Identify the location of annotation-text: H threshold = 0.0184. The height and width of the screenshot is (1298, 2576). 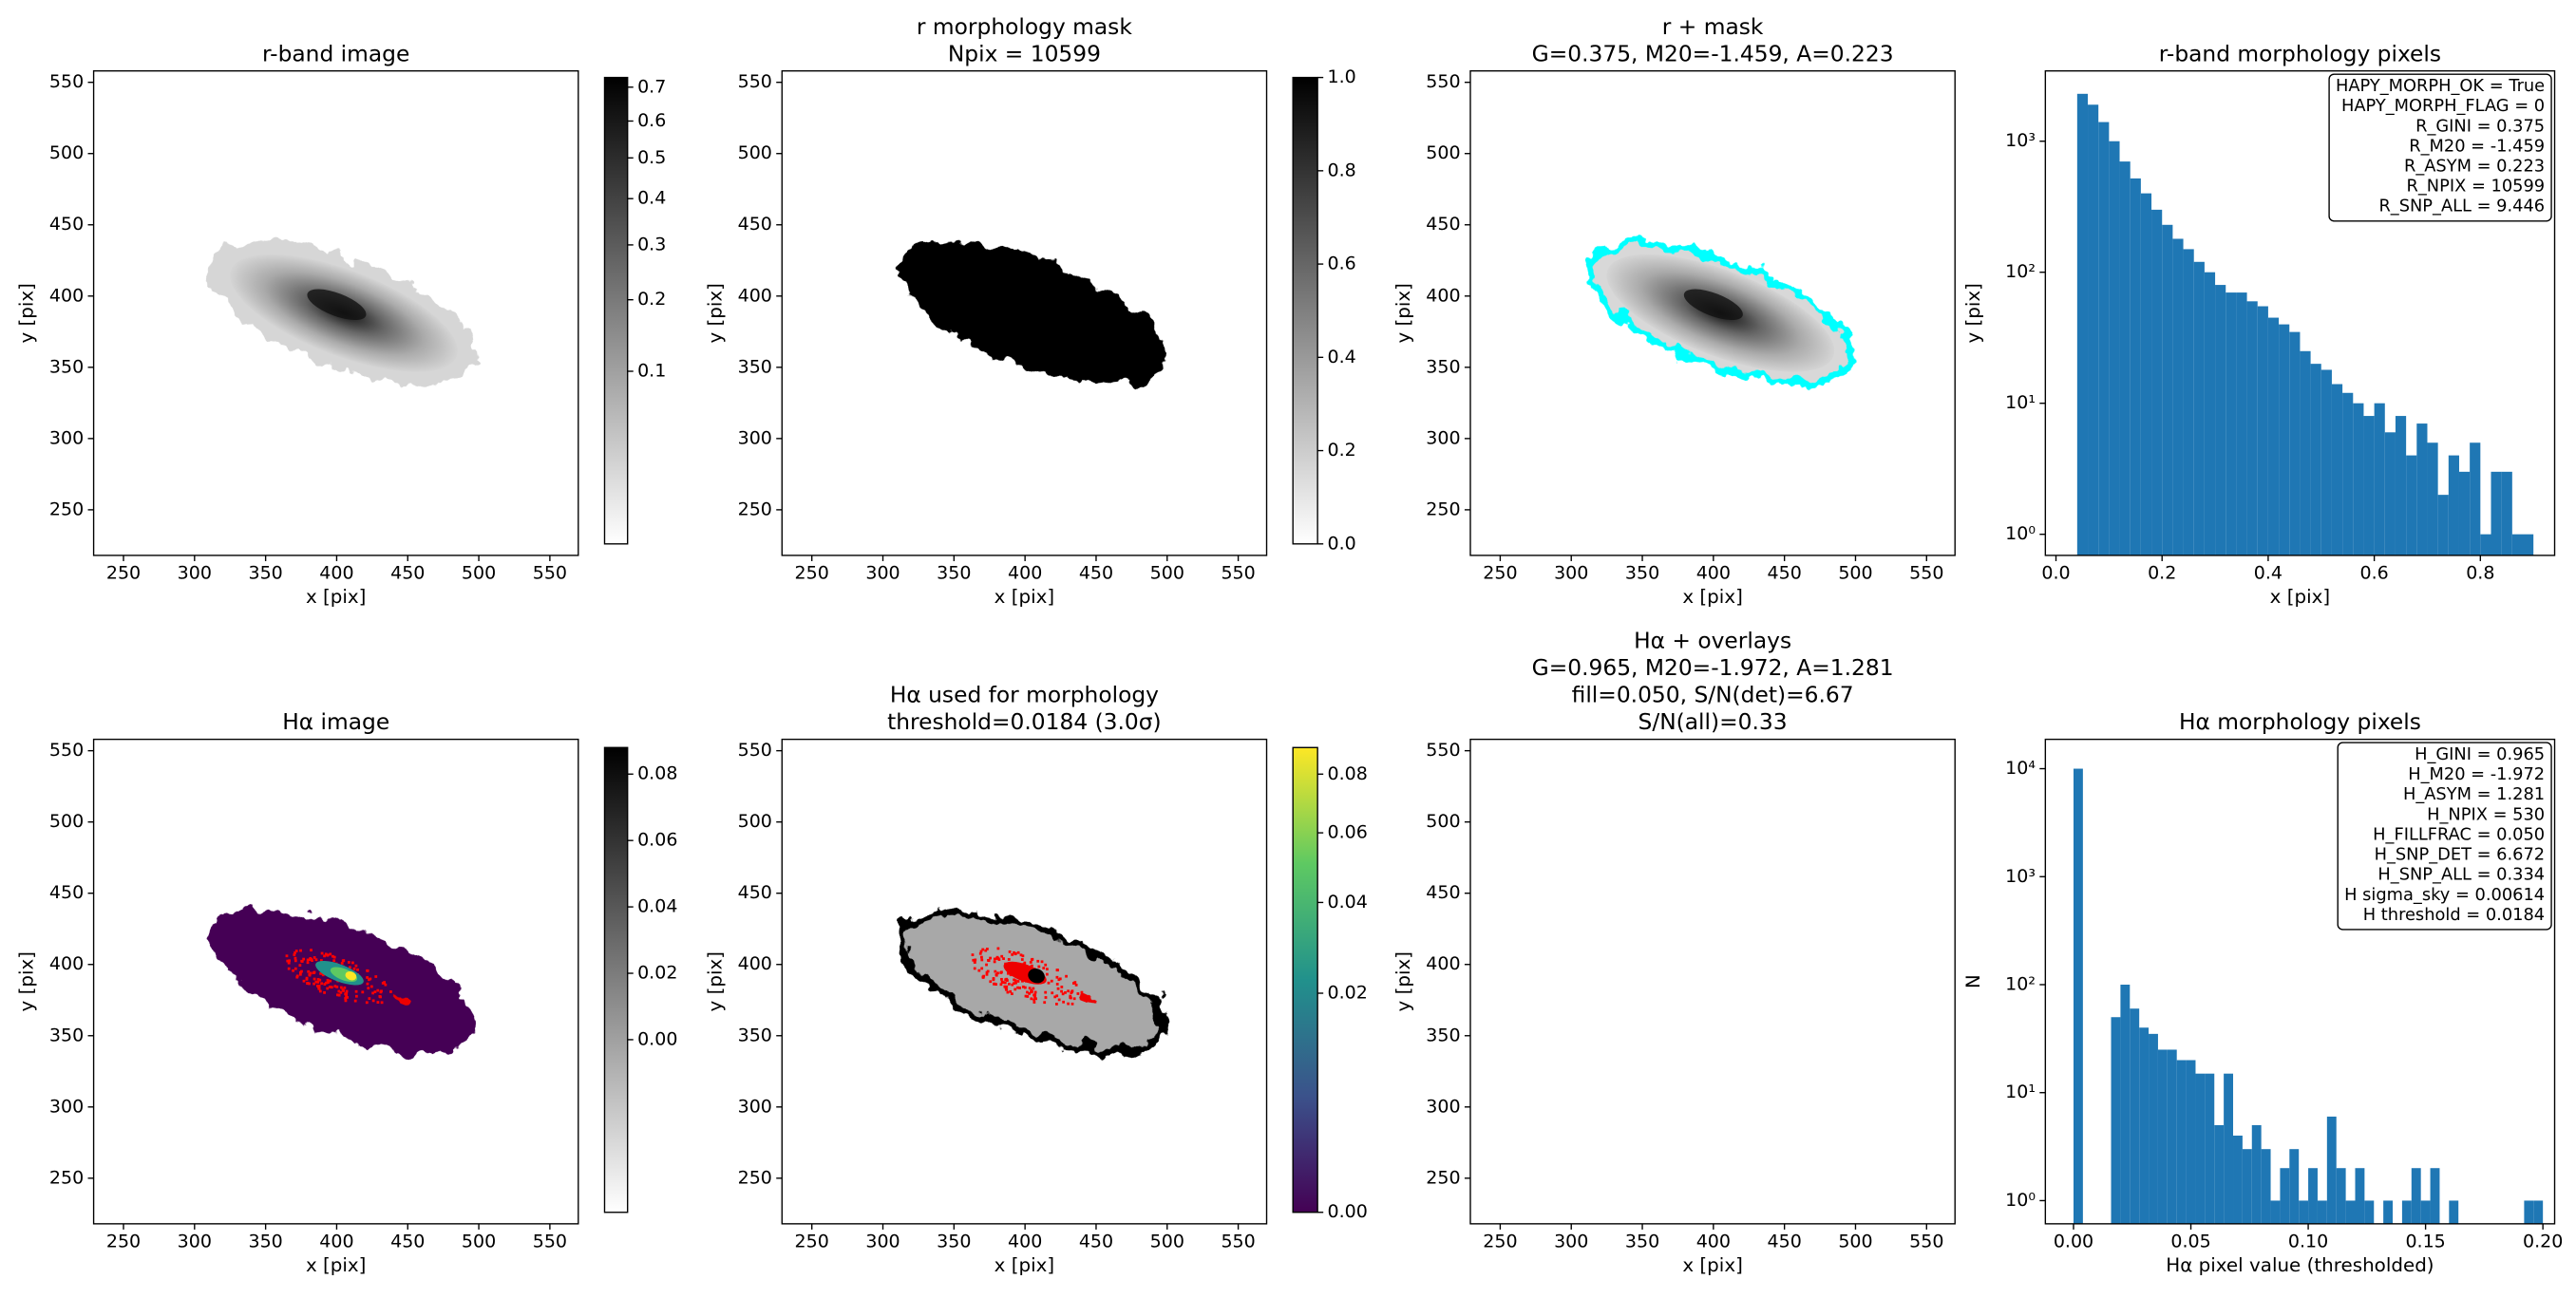
(2454, 915).